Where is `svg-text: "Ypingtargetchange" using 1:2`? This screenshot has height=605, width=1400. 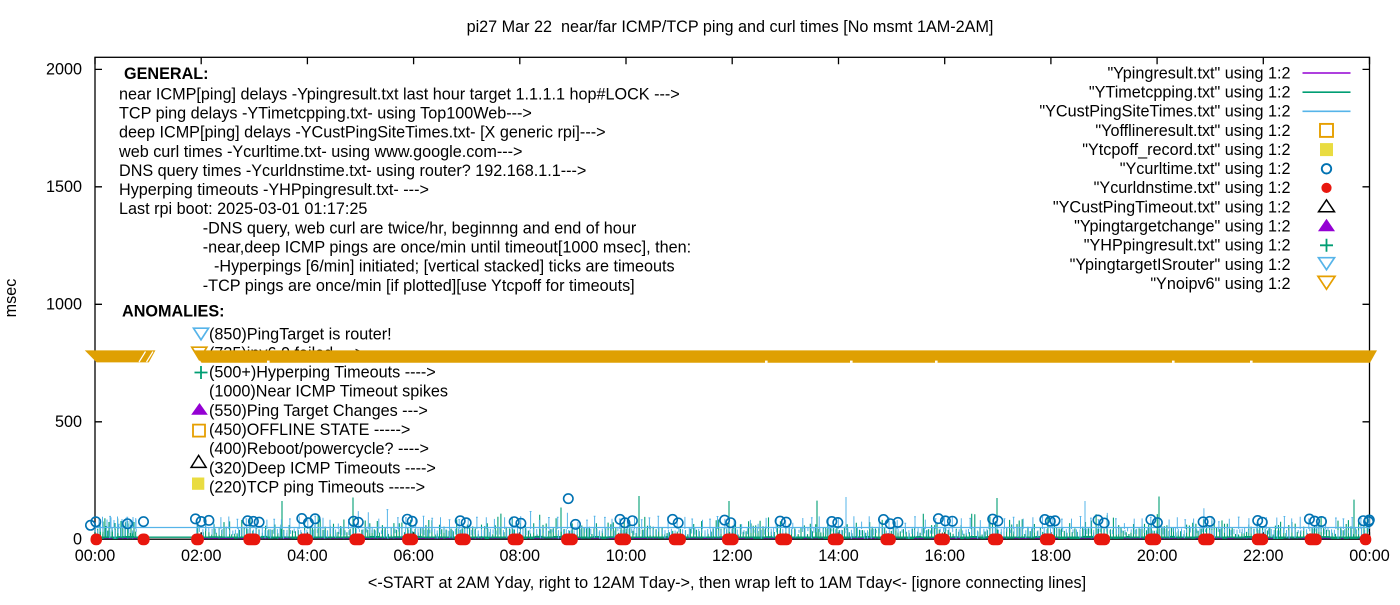 svg-text: "Ypingtargetchange" using 1:2 is located at coordinates (1182, 227).